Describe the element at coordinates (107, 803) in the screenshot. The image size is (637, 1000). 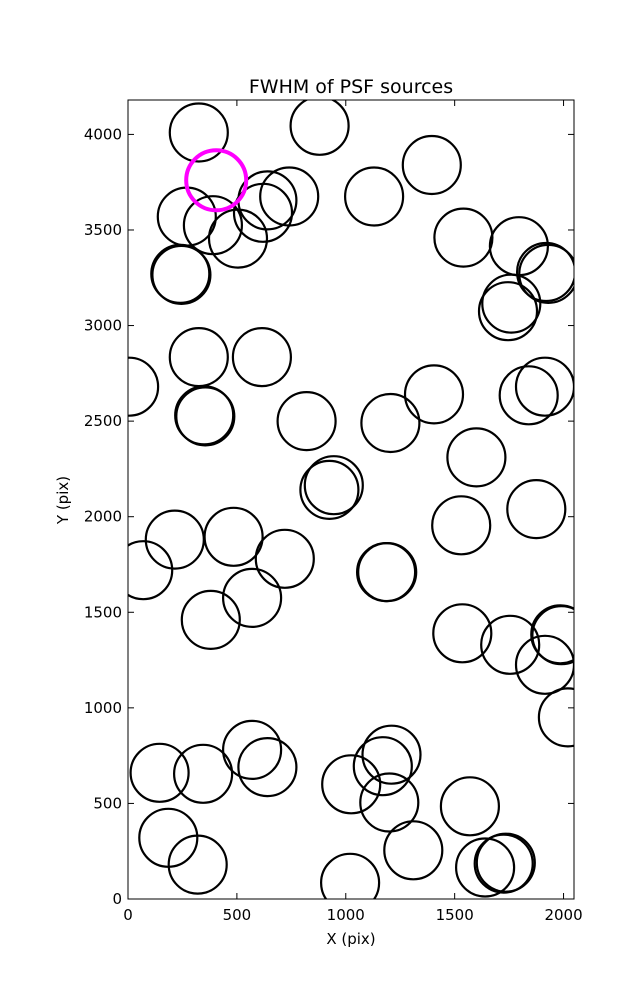
I see `y-tick-label: 500` at that location.